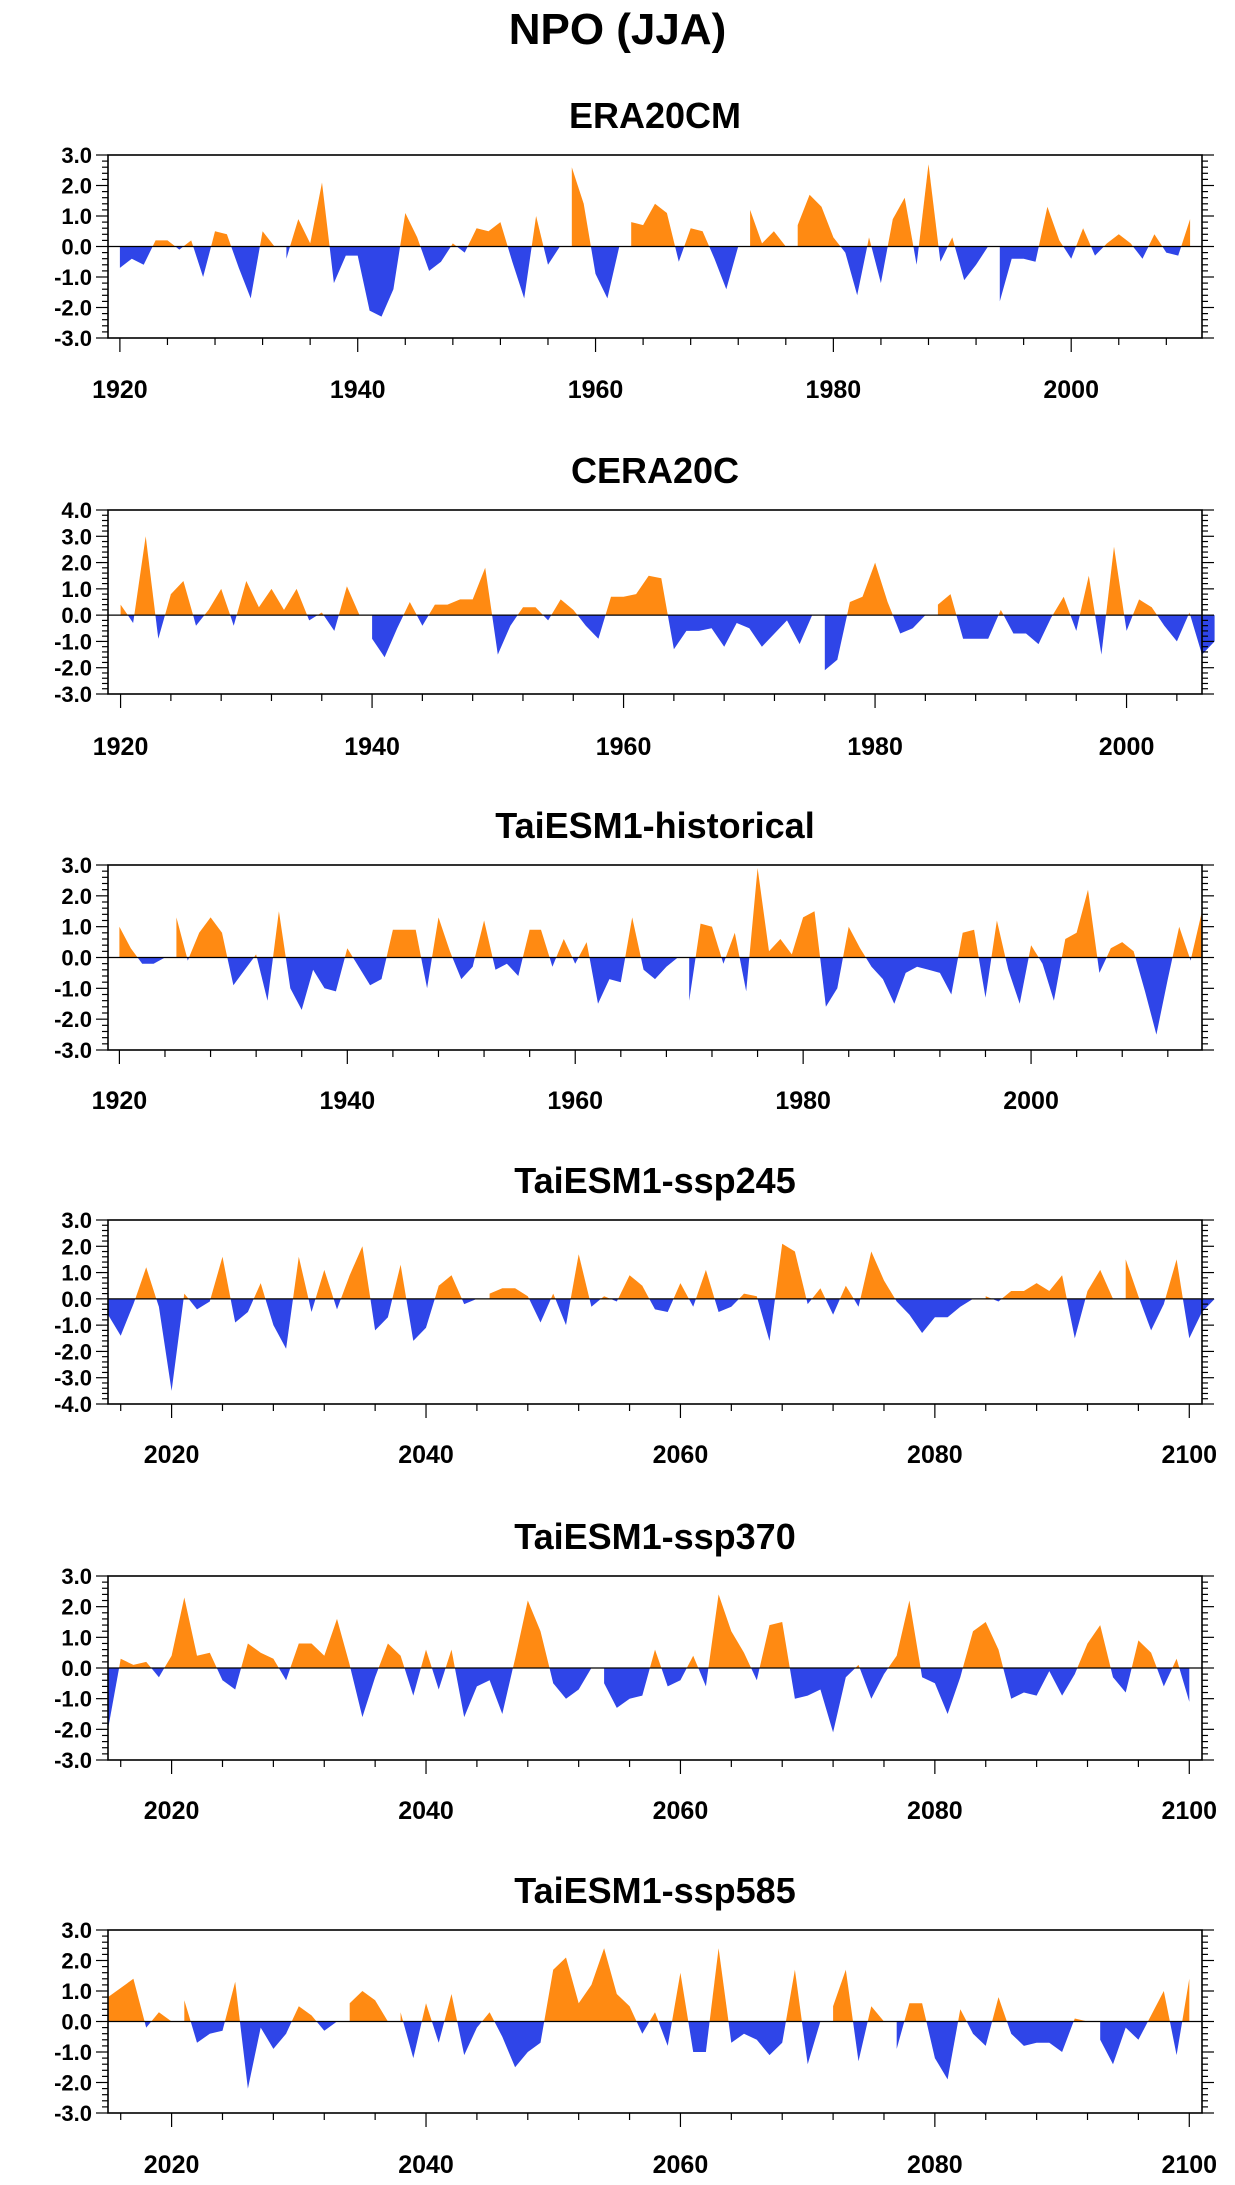 This screenshot has height=2185, width=1235. Describe the element at coordinates (426, 1455) in the screenshot. I see `x-tick-label: 2040` at that location.